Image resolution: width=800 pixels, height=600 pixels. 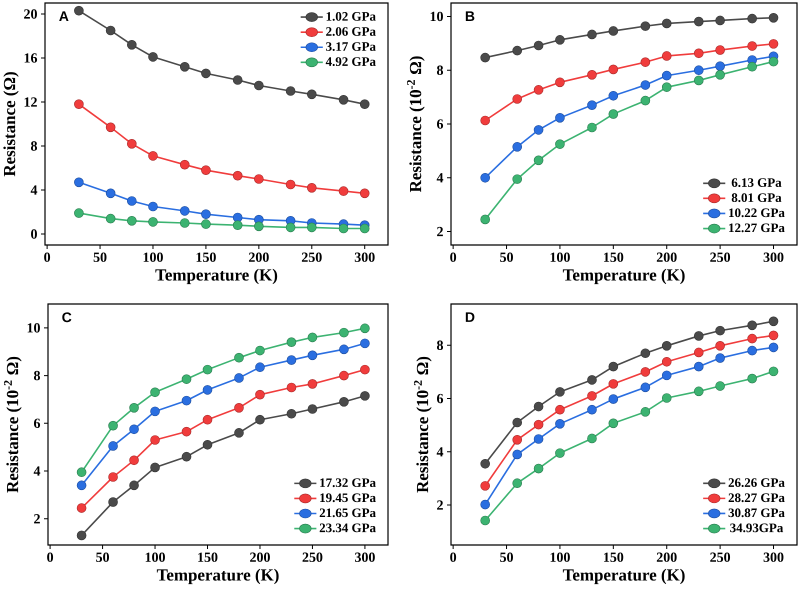 I want to click on y-axis-title: Resistance (10$^{-2}$ Ω), so click(x=415, y=124).